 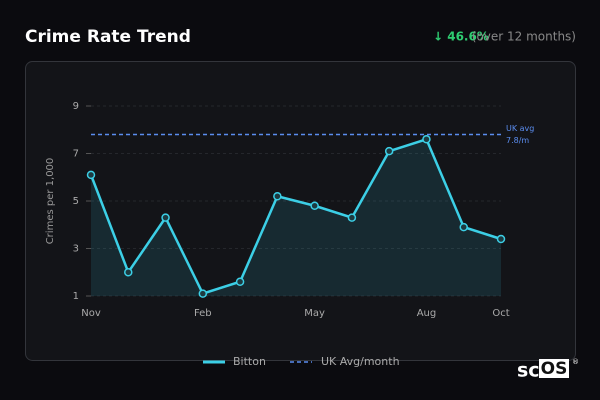 I want to click on y-tick-label: 1, so click(x=76, y=296).